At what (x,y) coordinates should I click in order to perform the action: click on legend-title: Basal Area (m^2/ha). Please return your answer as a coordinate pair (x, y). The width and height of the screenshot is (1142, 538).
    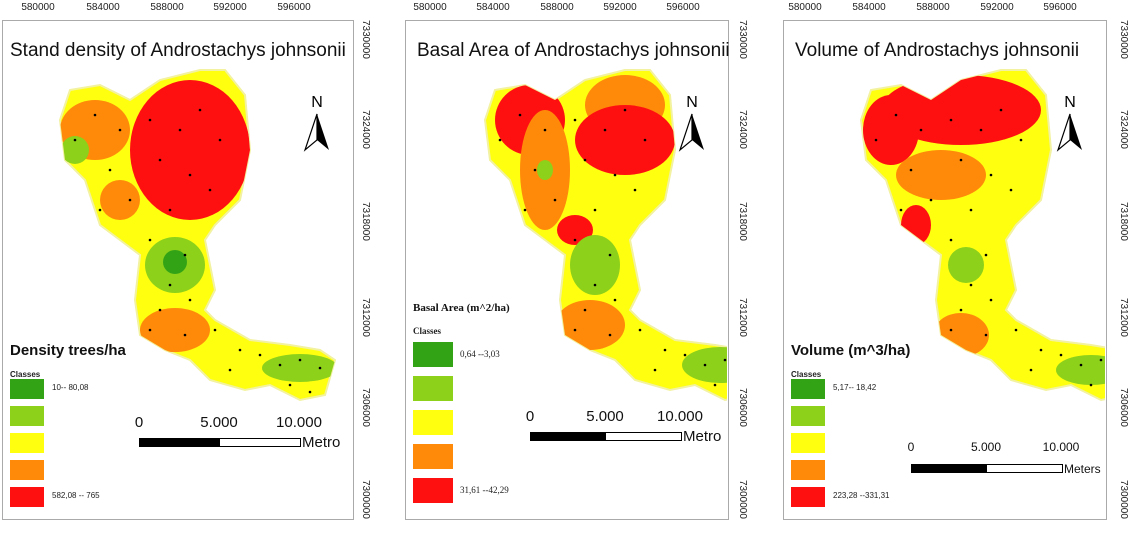
    Looking at the image, I should click on (461, 308).